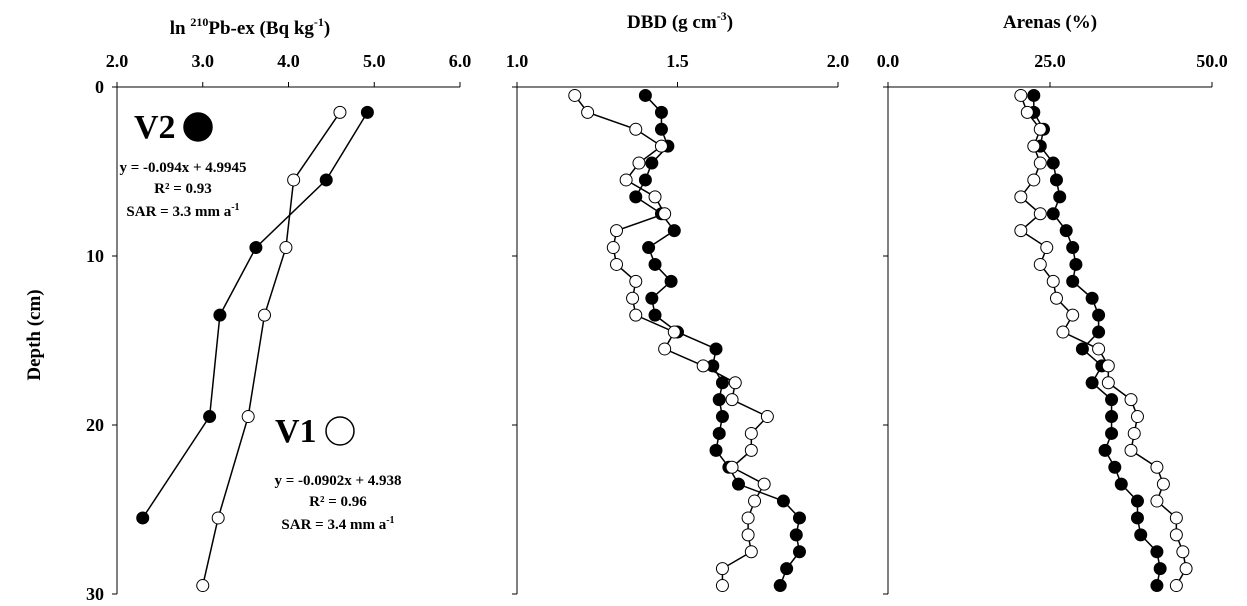 This screenshot has height=606, width=1247. What do you see at coordinates (838, 61) in the screenshot?
I see `panel2-x-tick-label: 2.0` at bounding box center [838, 61].